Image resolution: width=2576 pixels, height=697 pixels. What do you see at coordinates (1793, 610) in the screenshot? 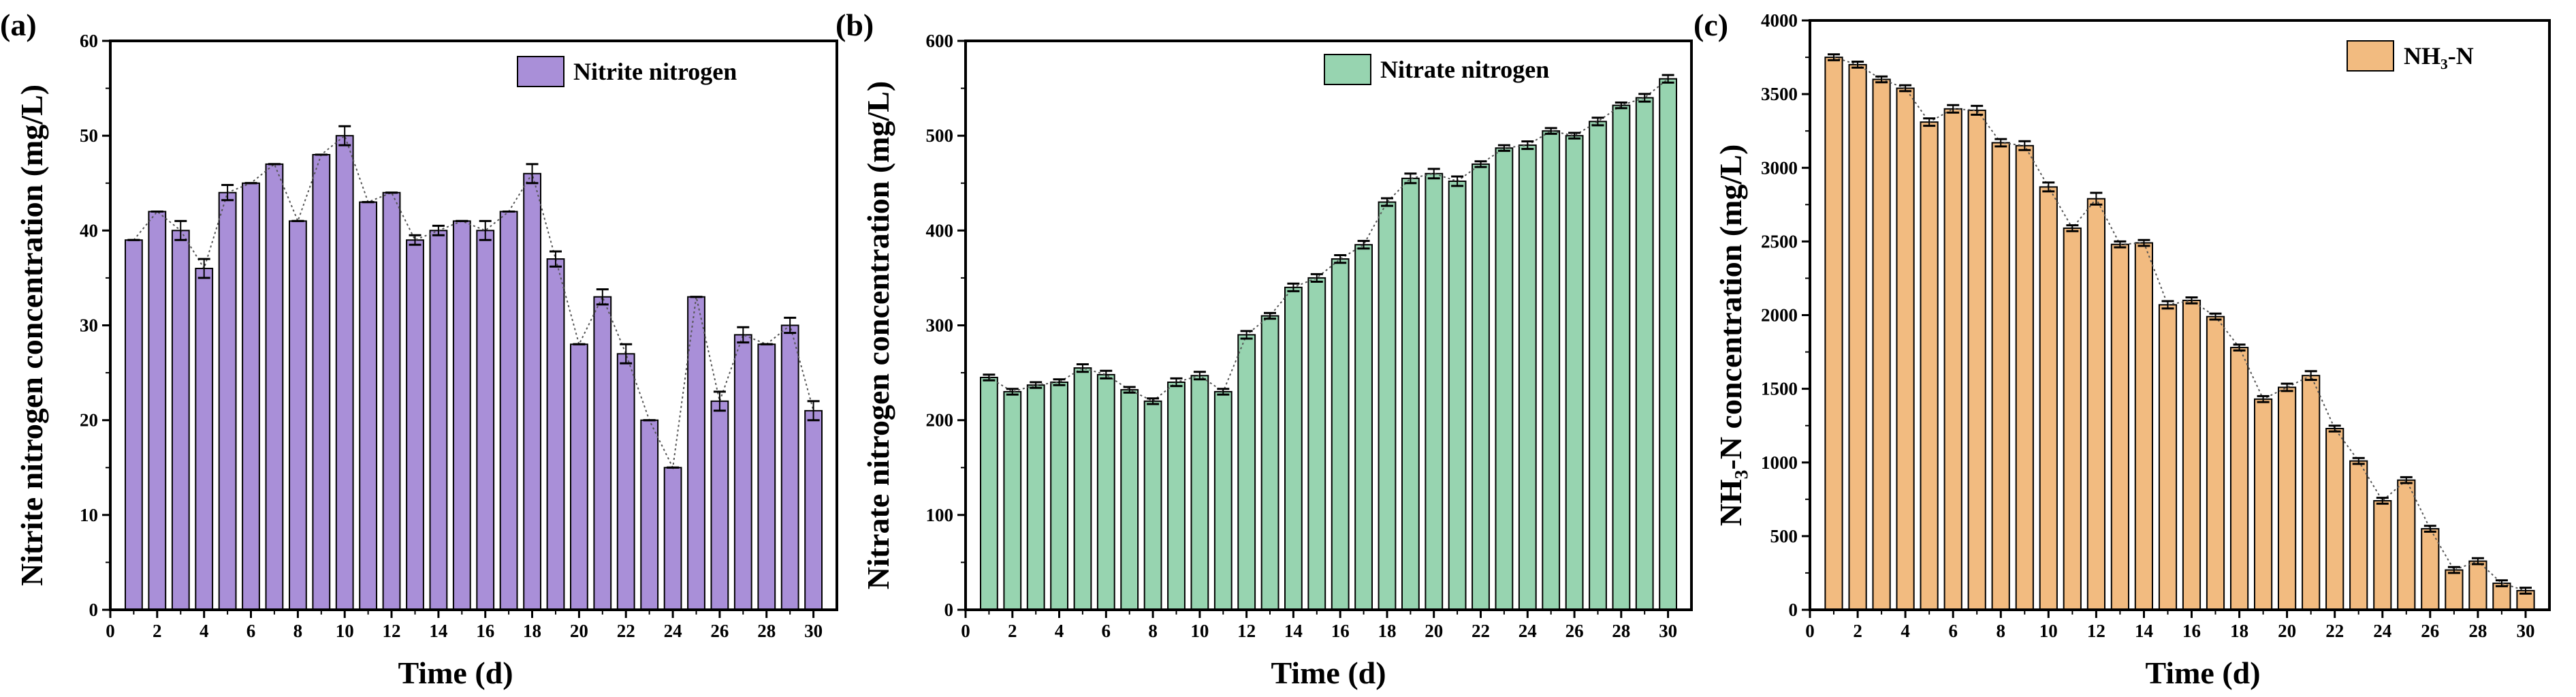
I see `panel-c-y-tick-label: 0` at bounding box center [1793, 610].